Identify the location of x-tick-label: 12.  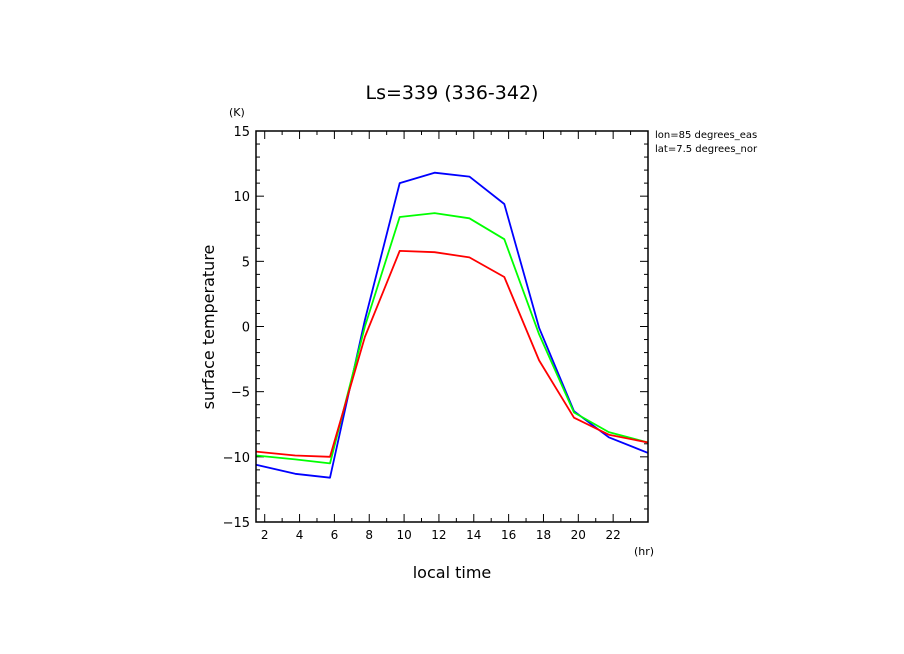
(438, 535).